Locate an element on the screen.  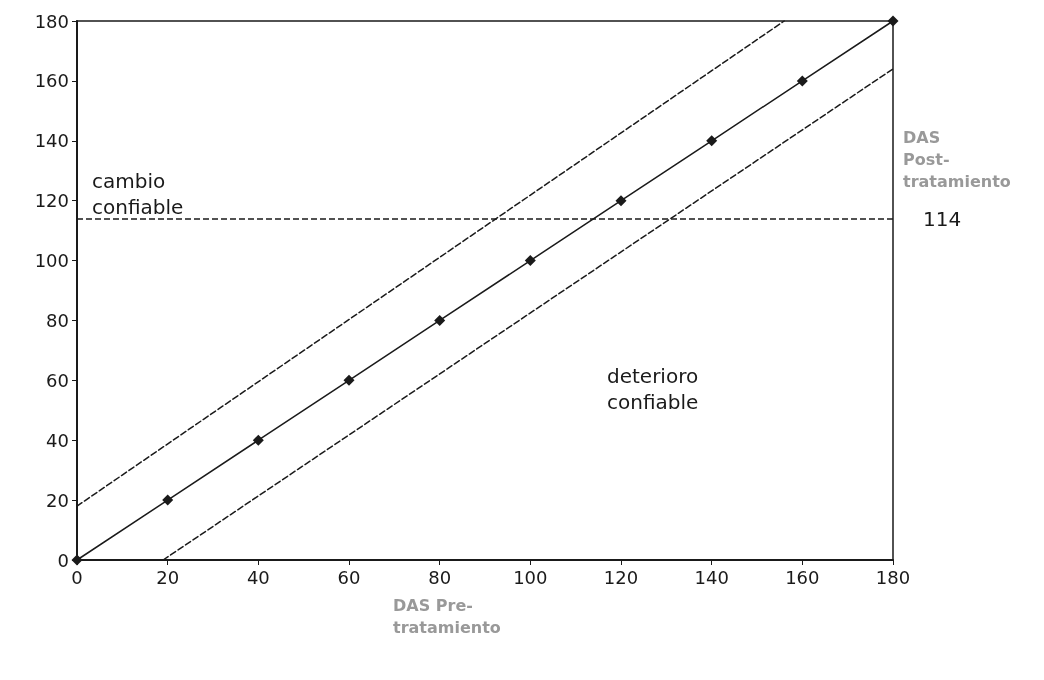
annotation: cambio confiable is located at coordinates (138, 194).